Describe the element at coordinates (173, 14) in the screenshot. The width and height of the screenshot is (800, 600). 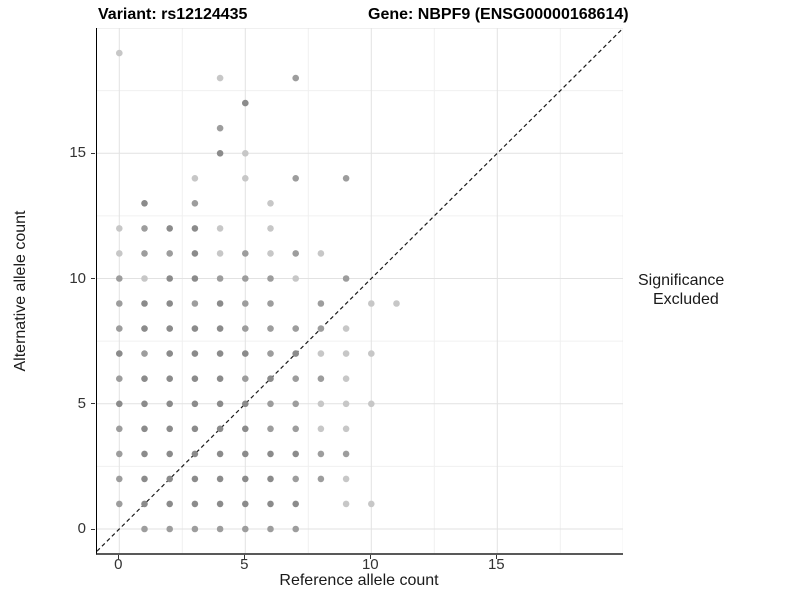
I see `variant-title: Variant: rs12124435` at that location.